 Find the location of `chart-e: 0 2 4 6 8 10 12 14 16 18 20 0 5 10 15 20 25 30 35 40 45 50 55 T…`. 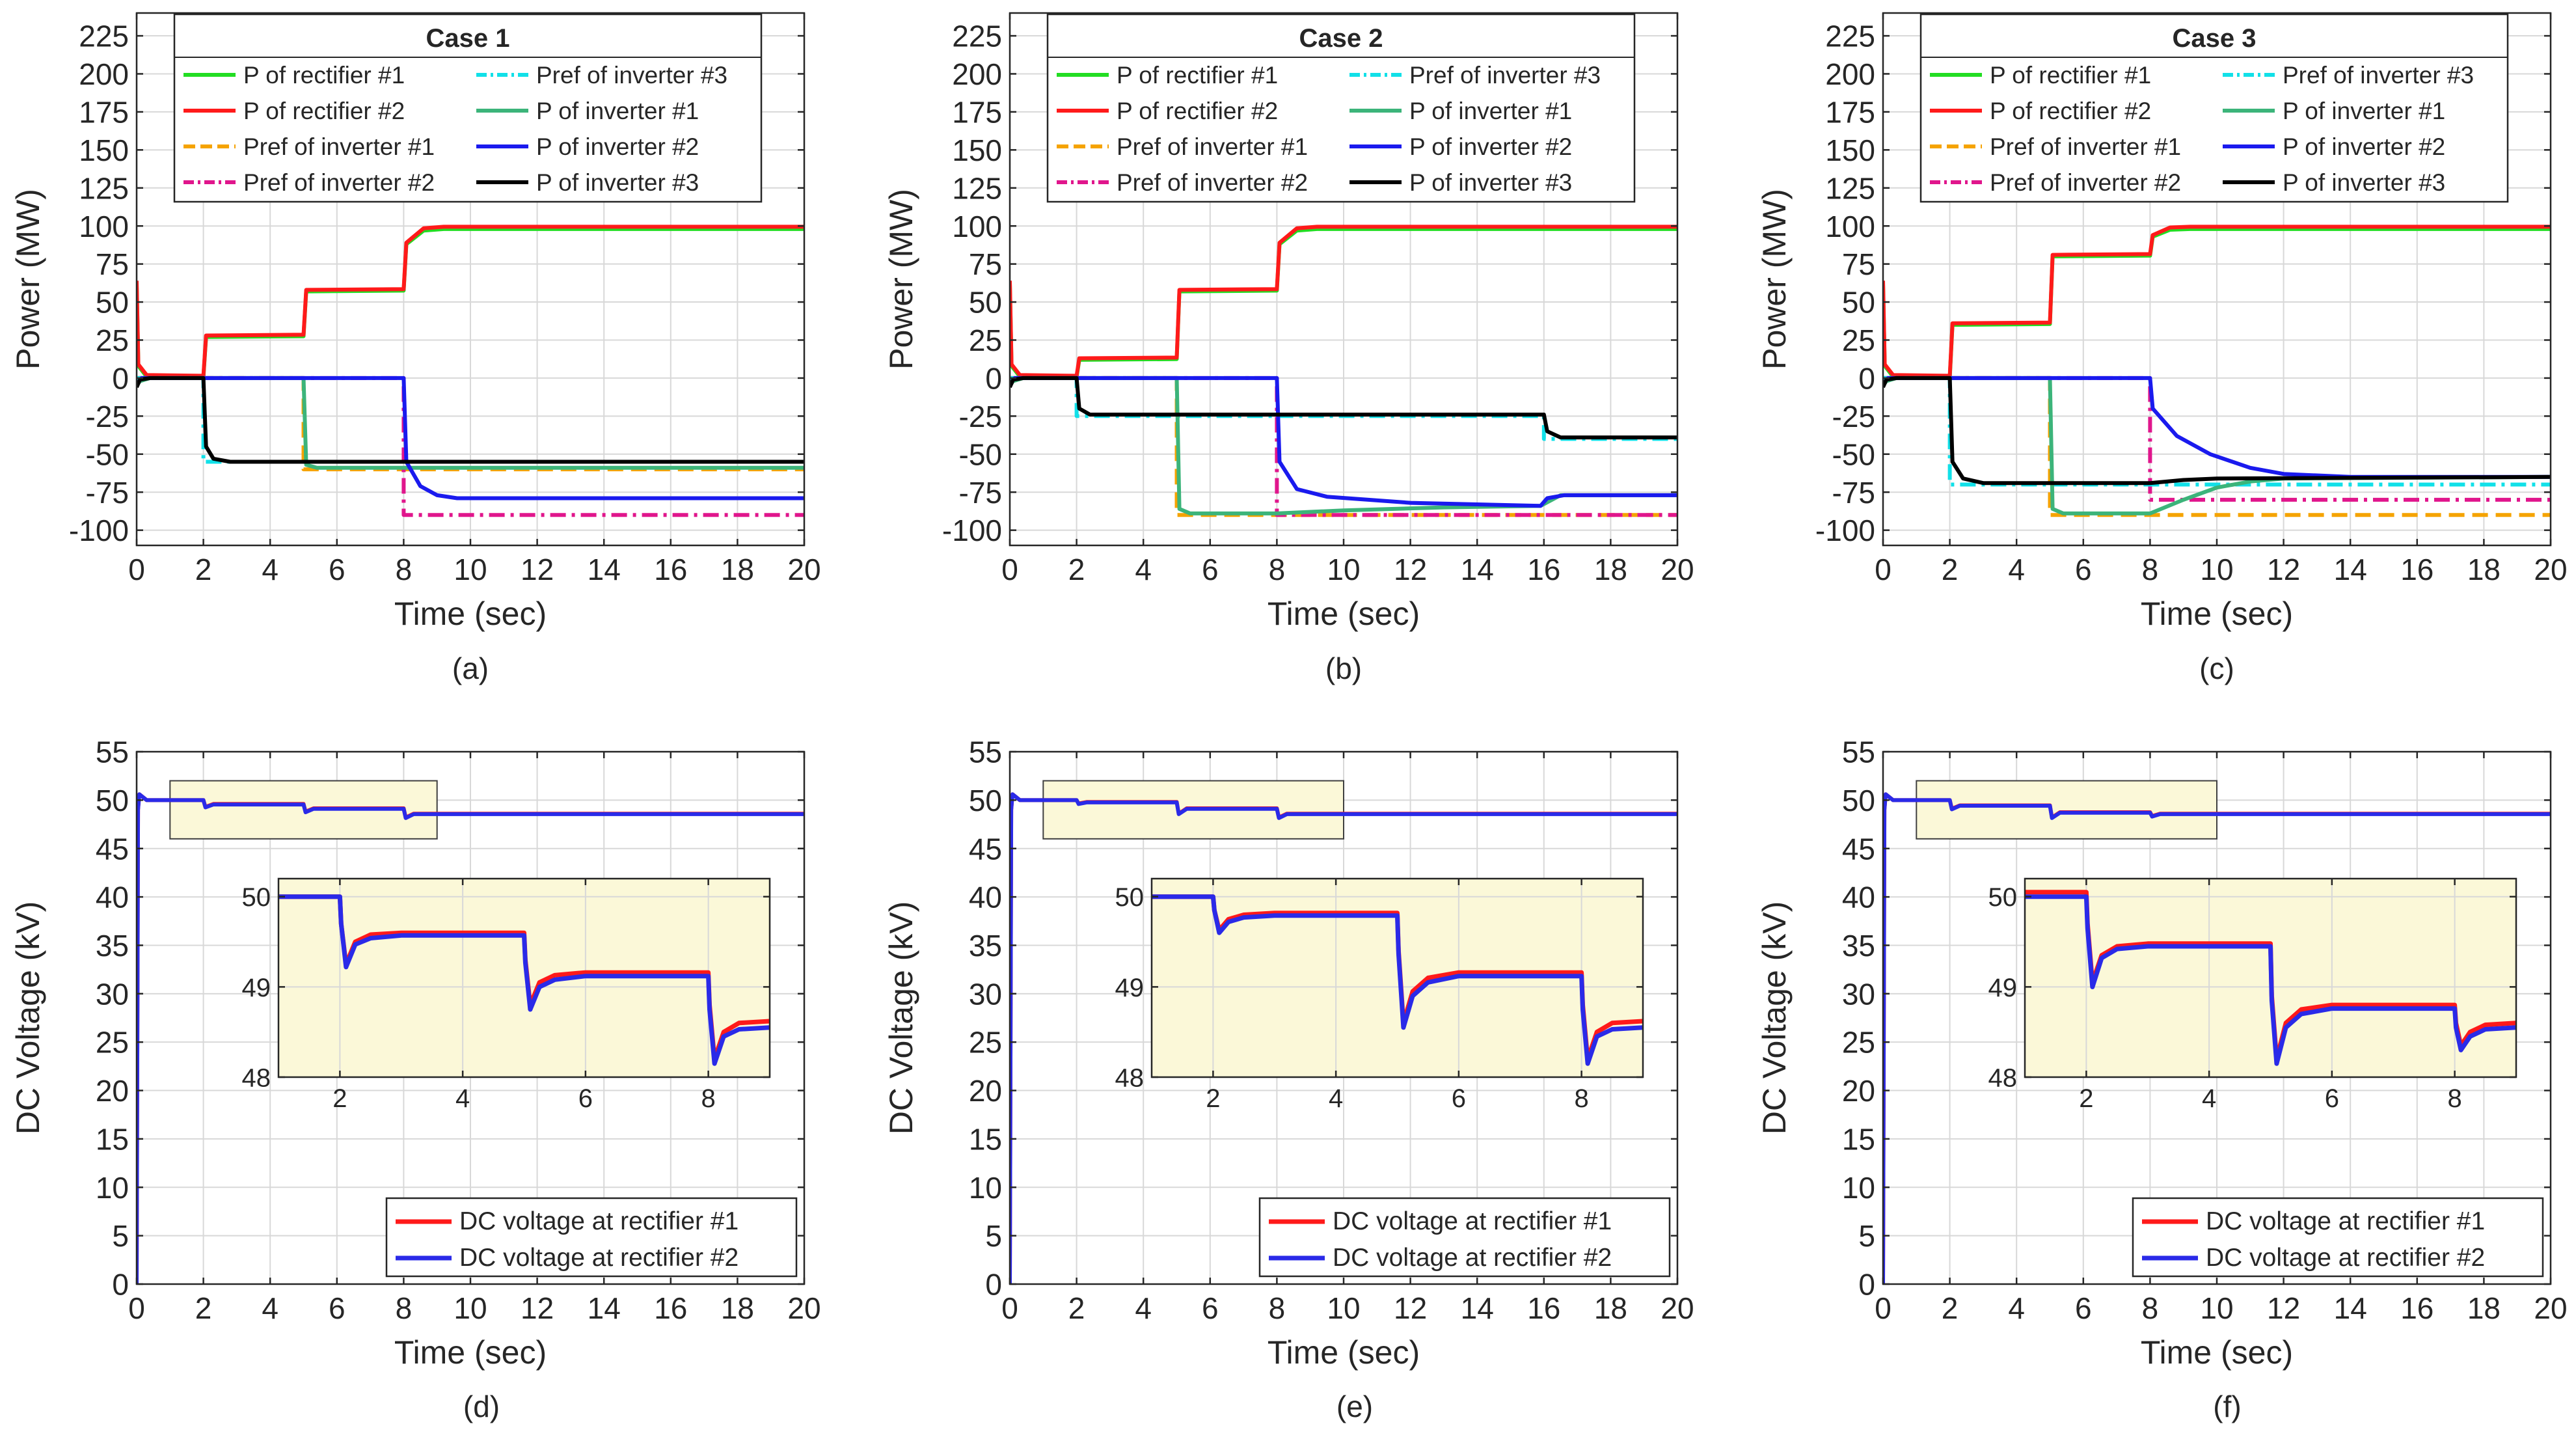

chart-e: 0 2 4 6 8 10 12 14 16 18 20 0 5 10 15 20 25 30 35 40 45 50 55 T… is located at coordinates (1288, 1053).